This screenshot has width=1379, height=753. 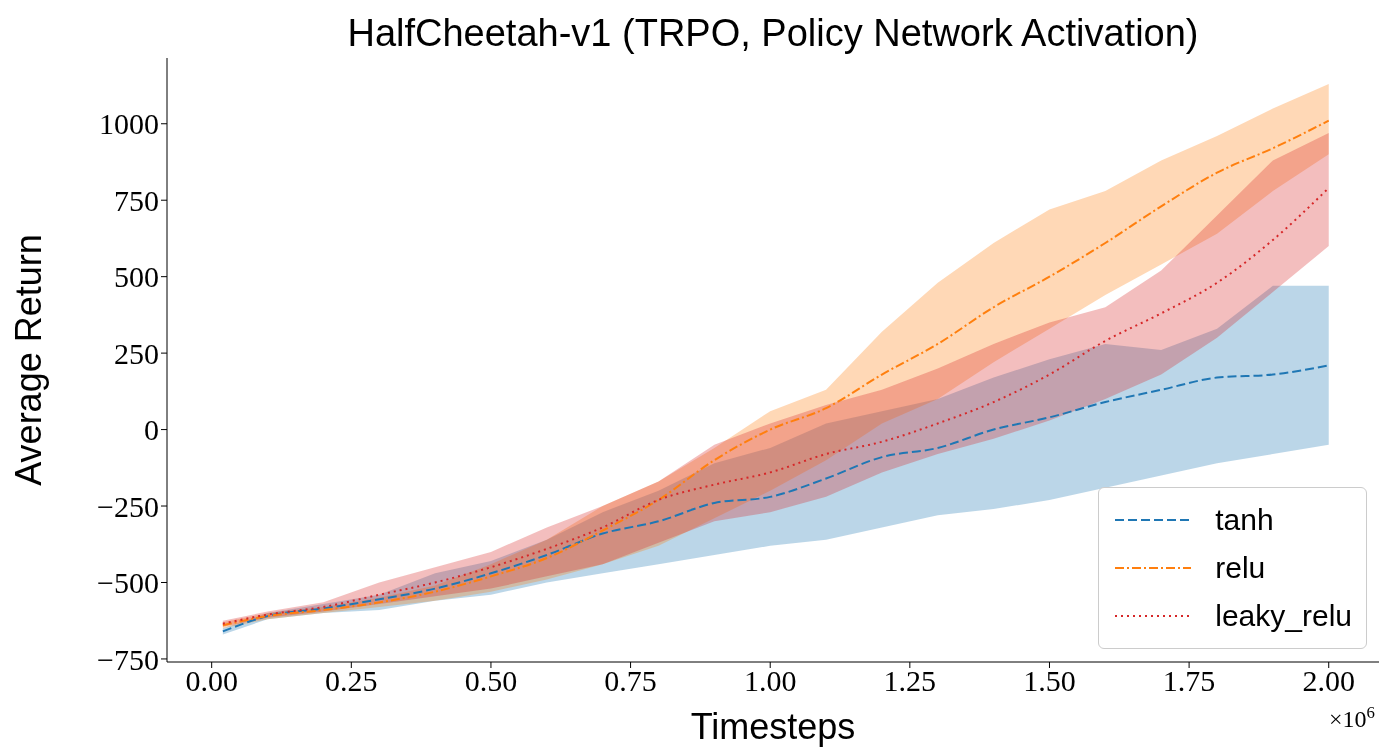 What do you see at coordinates (1240, 568) in the screenshot?
I see `legend-label: relu` at bounding box center [1240, 568].